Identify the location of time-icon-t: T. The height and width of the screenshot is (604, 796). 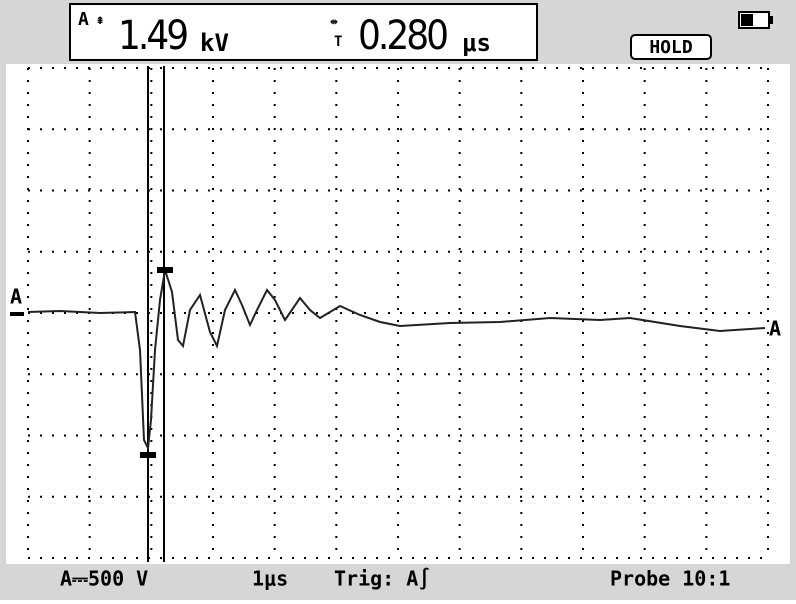
(338, 42).